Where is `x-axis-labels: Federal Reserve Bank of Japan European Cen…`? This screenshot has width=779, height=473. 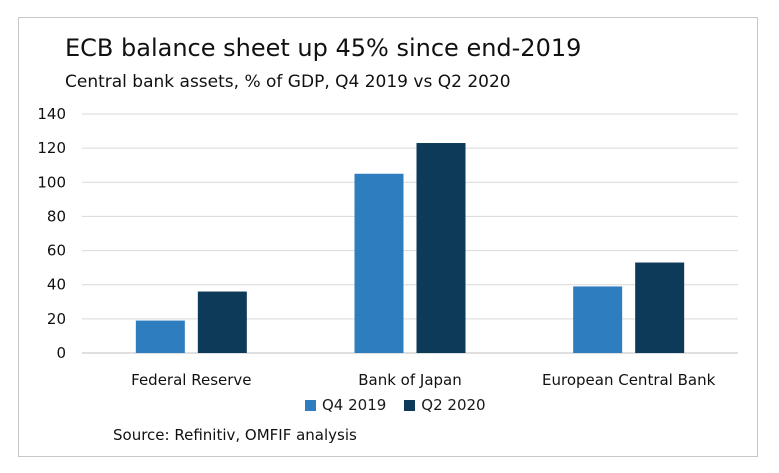 x-axis-labels: Federal Reserve Bank of Japan European Cen… is located at coordinates (423, 380).